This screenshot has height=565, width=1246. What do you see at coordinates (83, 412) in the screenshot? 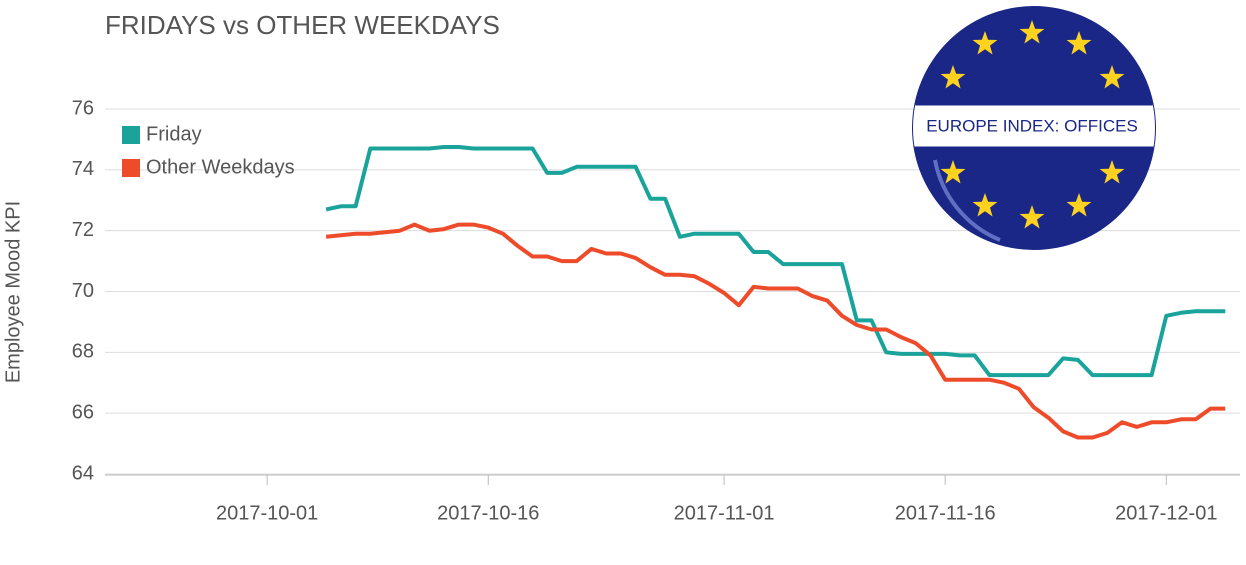
I see `y-tick-label: 66` at bounding box center [83, 412].